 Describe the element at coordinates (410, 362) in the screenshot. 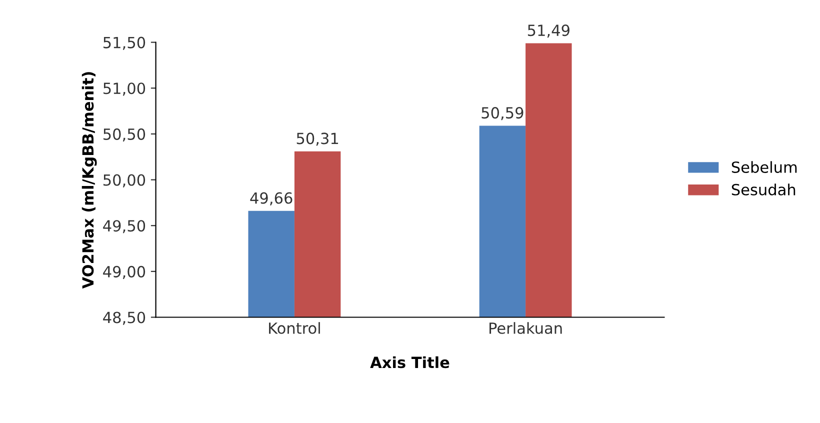

I see `x-axis-title: Axis Title` at that location.